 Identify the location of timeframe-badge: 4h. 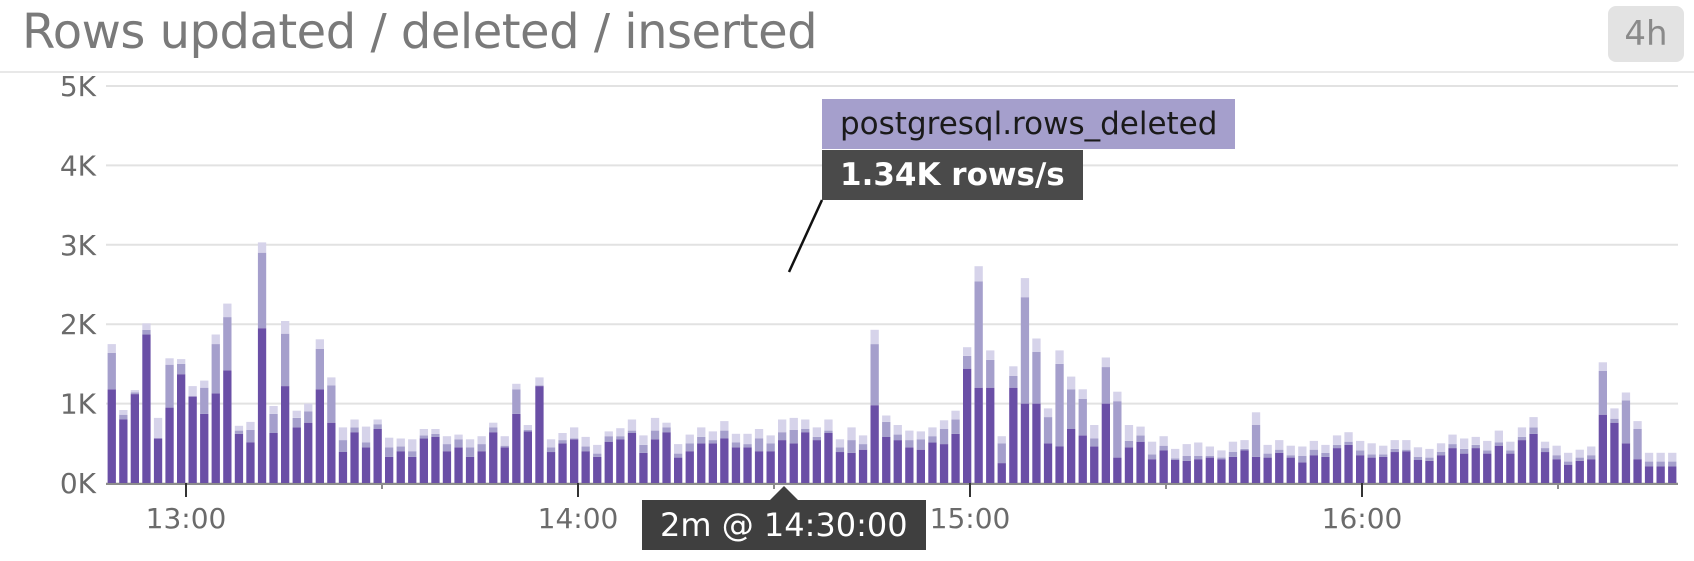
(1646, 34).